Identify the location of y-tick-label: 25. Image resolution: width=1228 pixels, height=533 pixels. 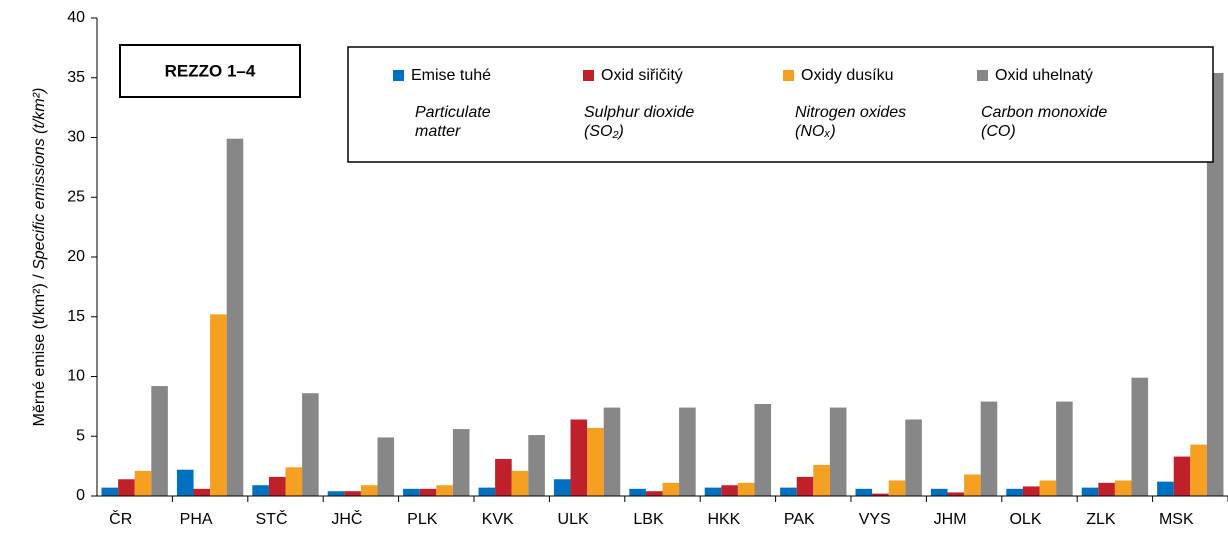
(76, 196).